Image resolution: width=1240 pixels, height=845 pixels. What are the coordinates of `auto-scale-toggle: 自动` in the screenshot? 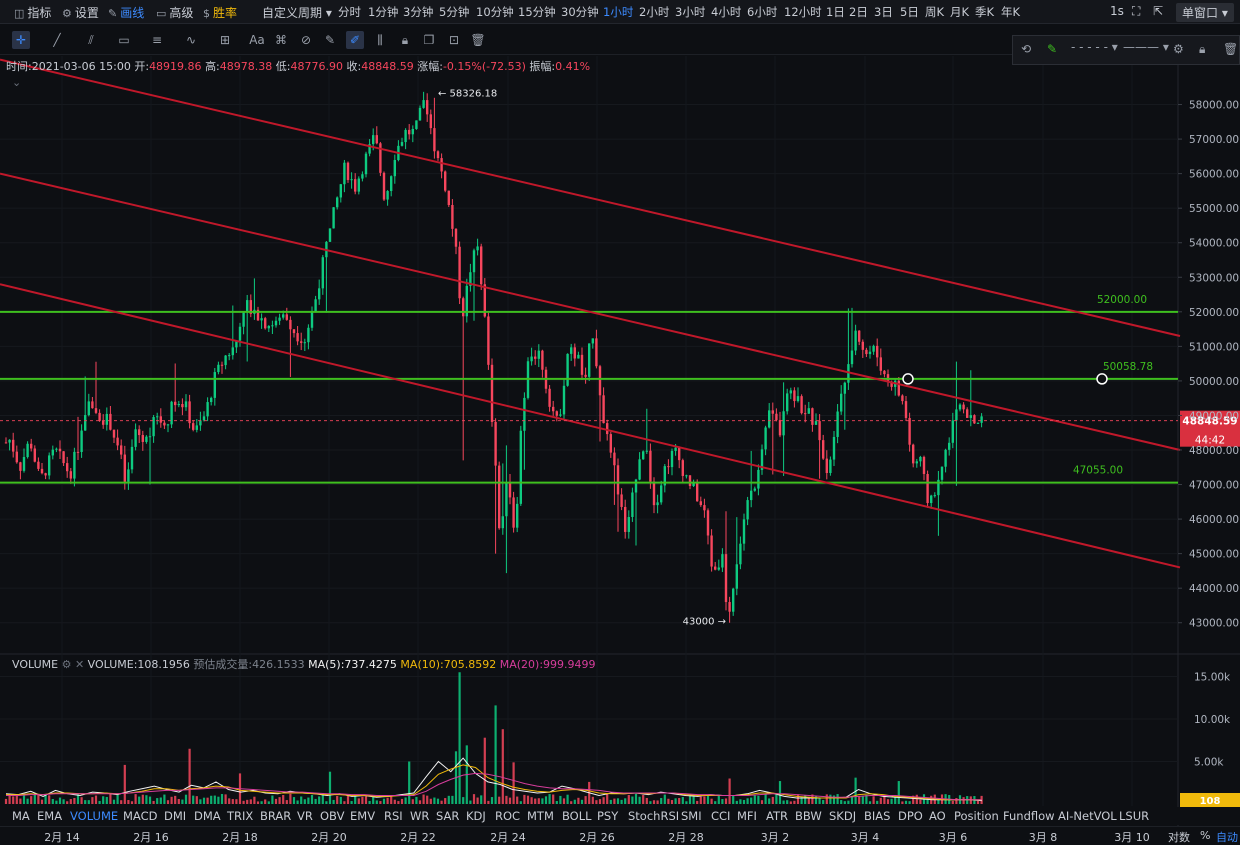 It's located at (1227, 837).